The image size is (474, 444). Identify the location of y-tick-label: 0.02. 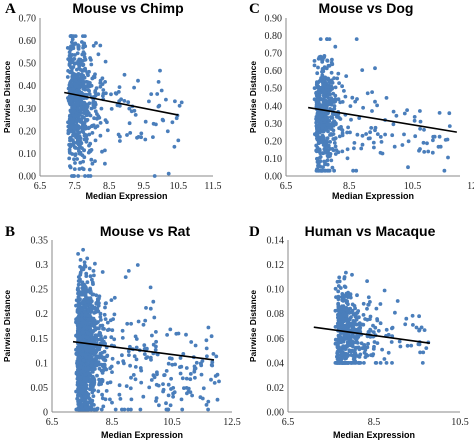
(276, 388).